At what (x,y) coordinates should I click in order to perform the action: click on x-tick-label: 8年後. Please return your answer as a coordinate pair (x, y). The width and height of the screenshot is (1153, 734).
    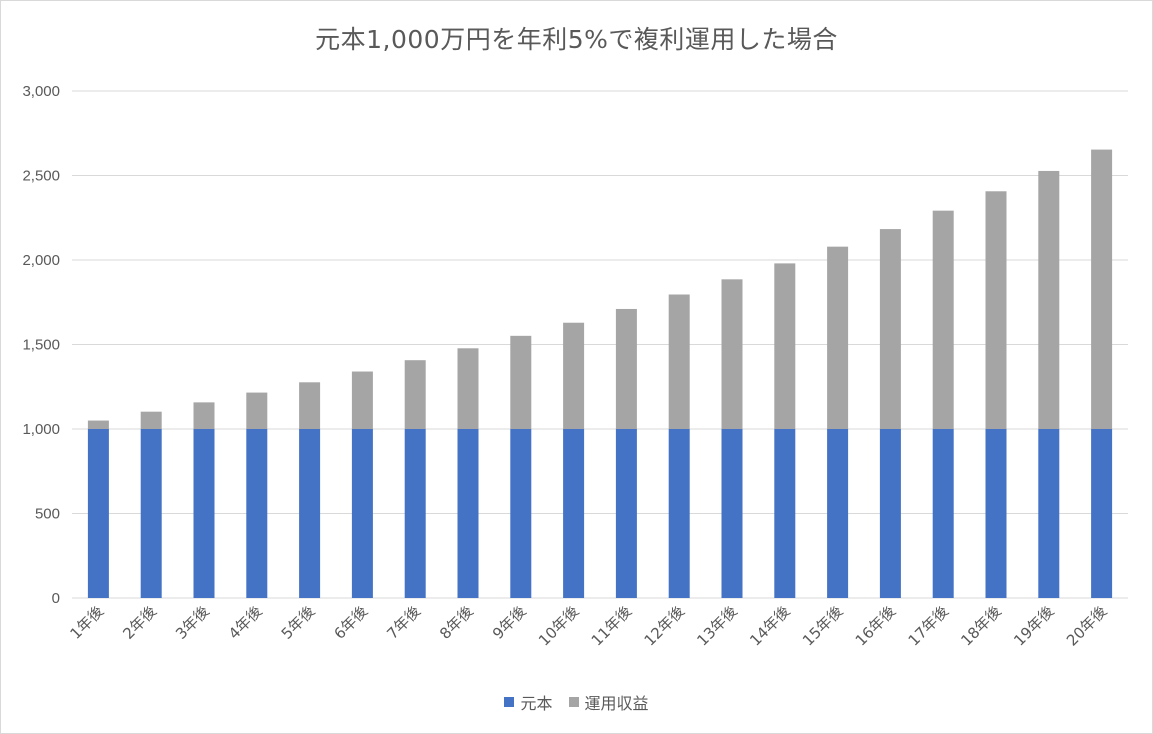
    Looking at the image, I should click on (456, 622).